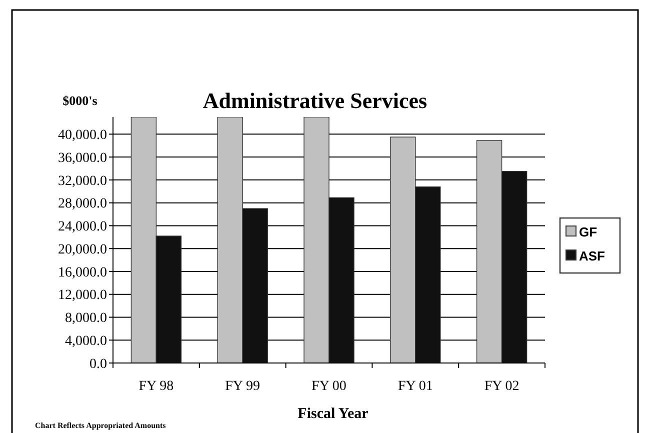 The height and width of the screenshot is (433, 649). Describe the element at coordinates (82, 181) in the screenshot. I see `y-tick-label: 32,000.0` at that location.